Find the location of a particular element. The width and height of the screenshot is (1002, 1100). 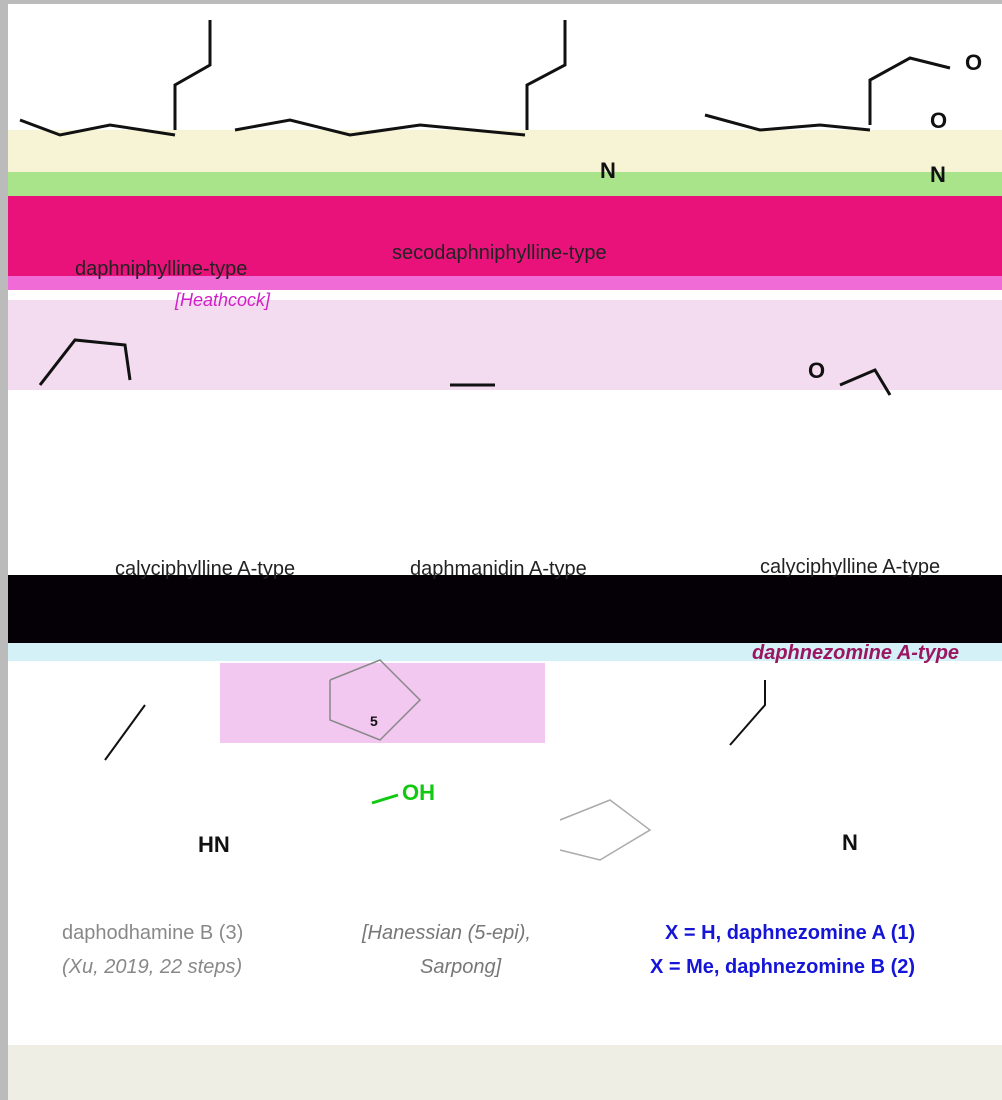

top-border is located at coordinates (505, 2).